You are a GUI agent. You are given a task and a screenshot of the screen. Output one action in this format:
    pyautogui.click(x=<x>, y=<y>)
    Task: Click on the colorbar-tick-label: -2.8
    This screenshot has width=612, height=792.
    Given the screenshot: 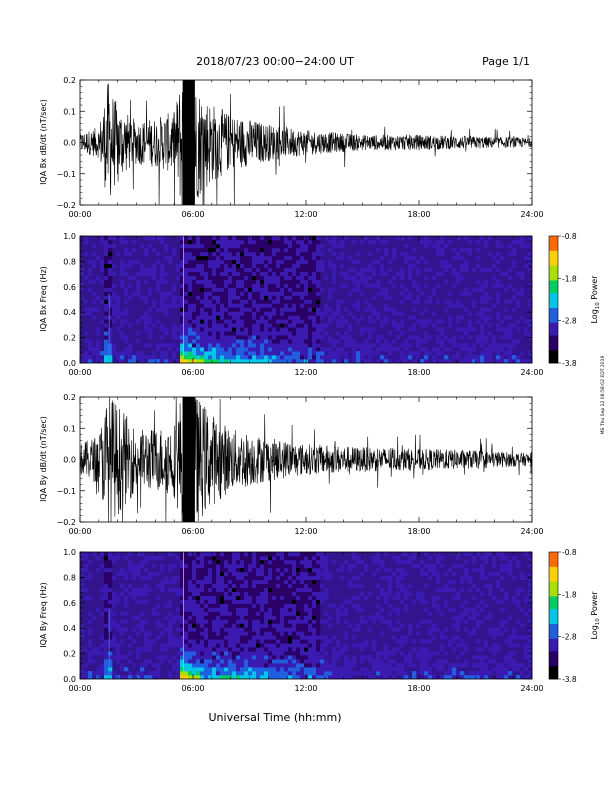 What is the action you would take?
    pyautogui.click(x=569, y=637)
    